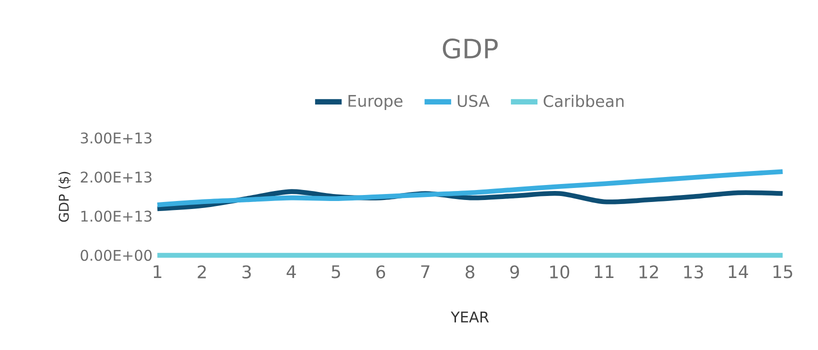 Image resolution: width=818 pixels, height=350 pixels. Describe the element at coordinates (693, 271) in the screenshot. I see `x-tick-label: 13` at that location.